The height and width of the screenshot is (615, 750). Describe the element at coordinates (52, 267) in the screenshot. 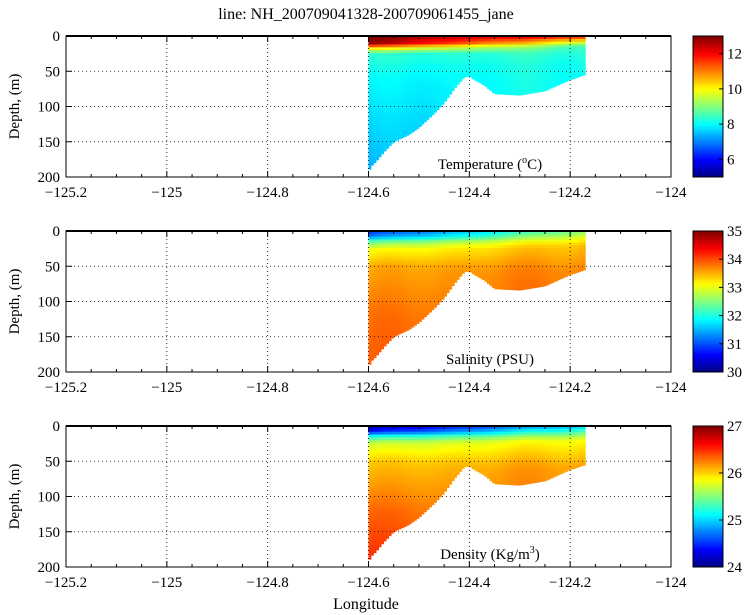

I see `y-tick-label: 50` at that location.